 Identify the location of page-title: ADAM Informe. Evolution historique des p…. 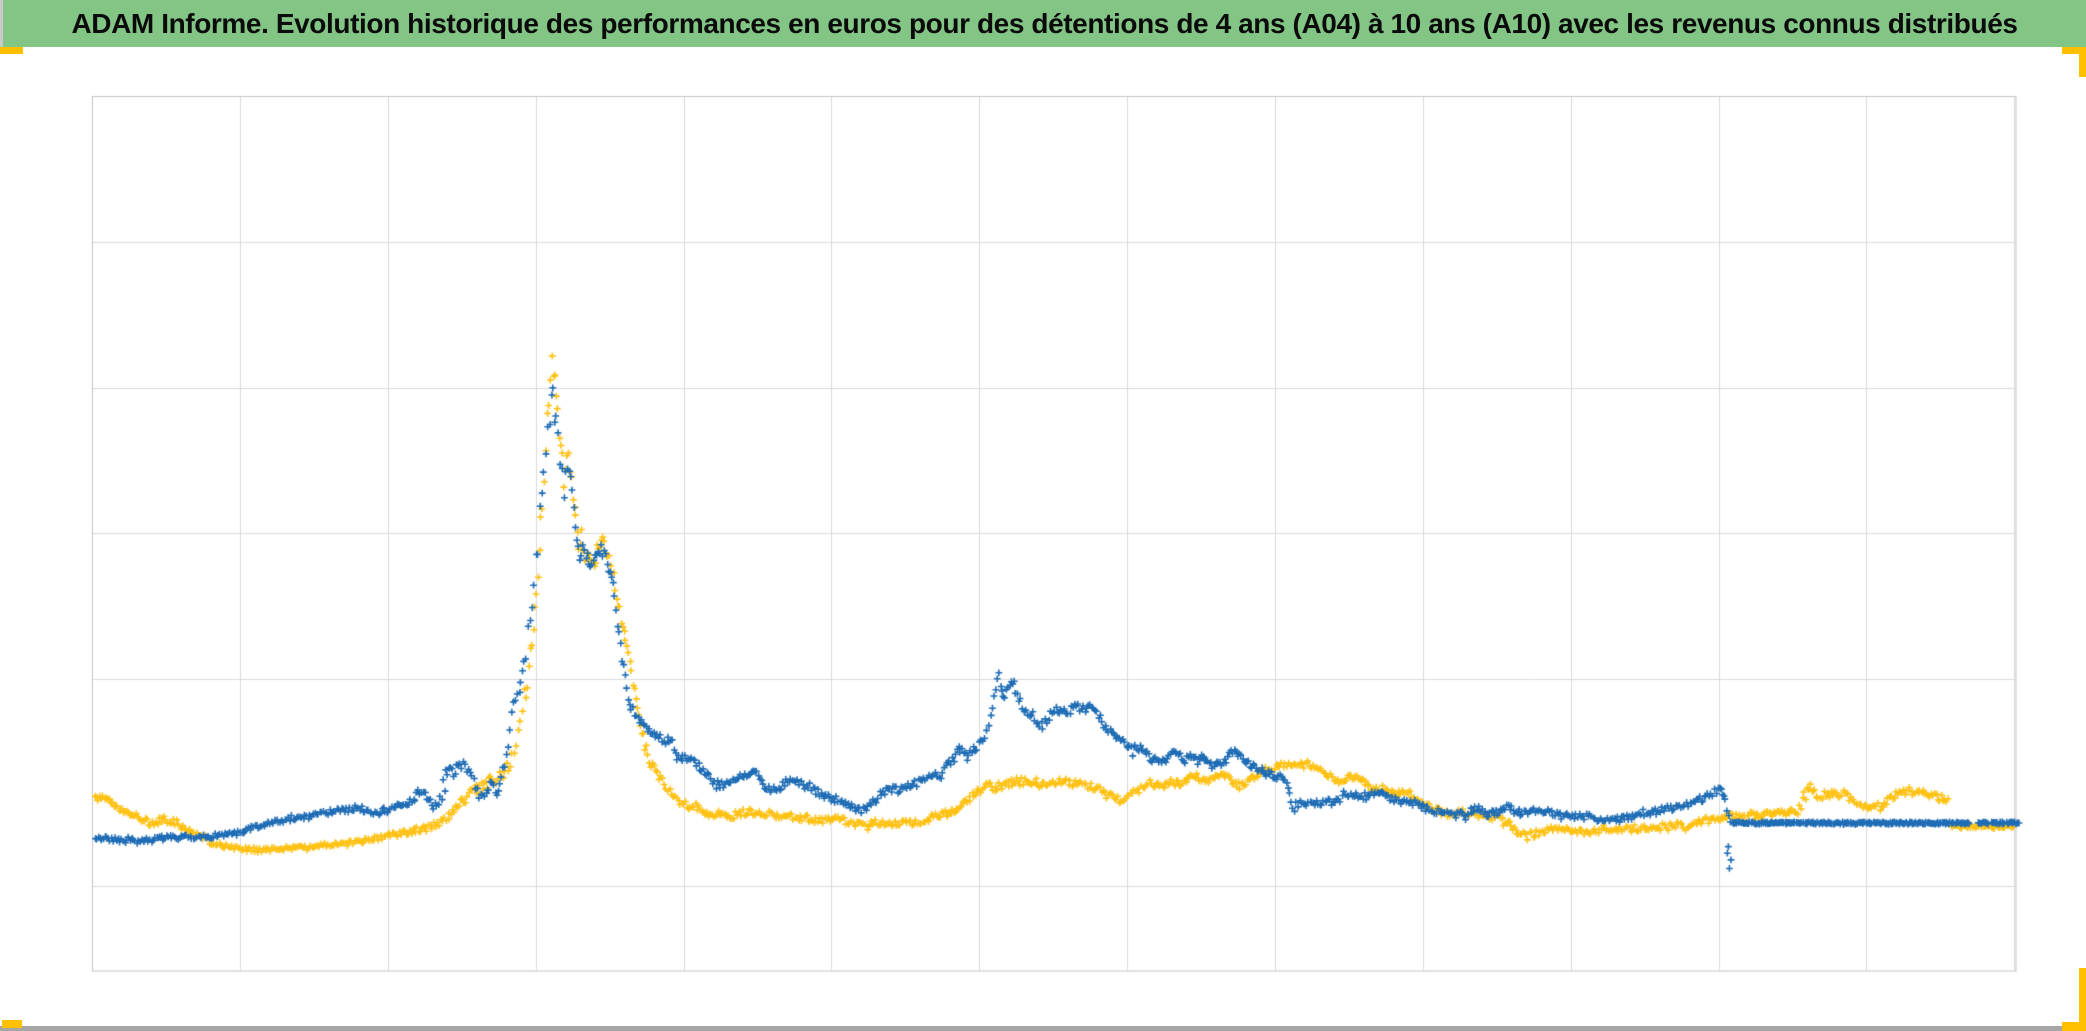
(1044, 23).